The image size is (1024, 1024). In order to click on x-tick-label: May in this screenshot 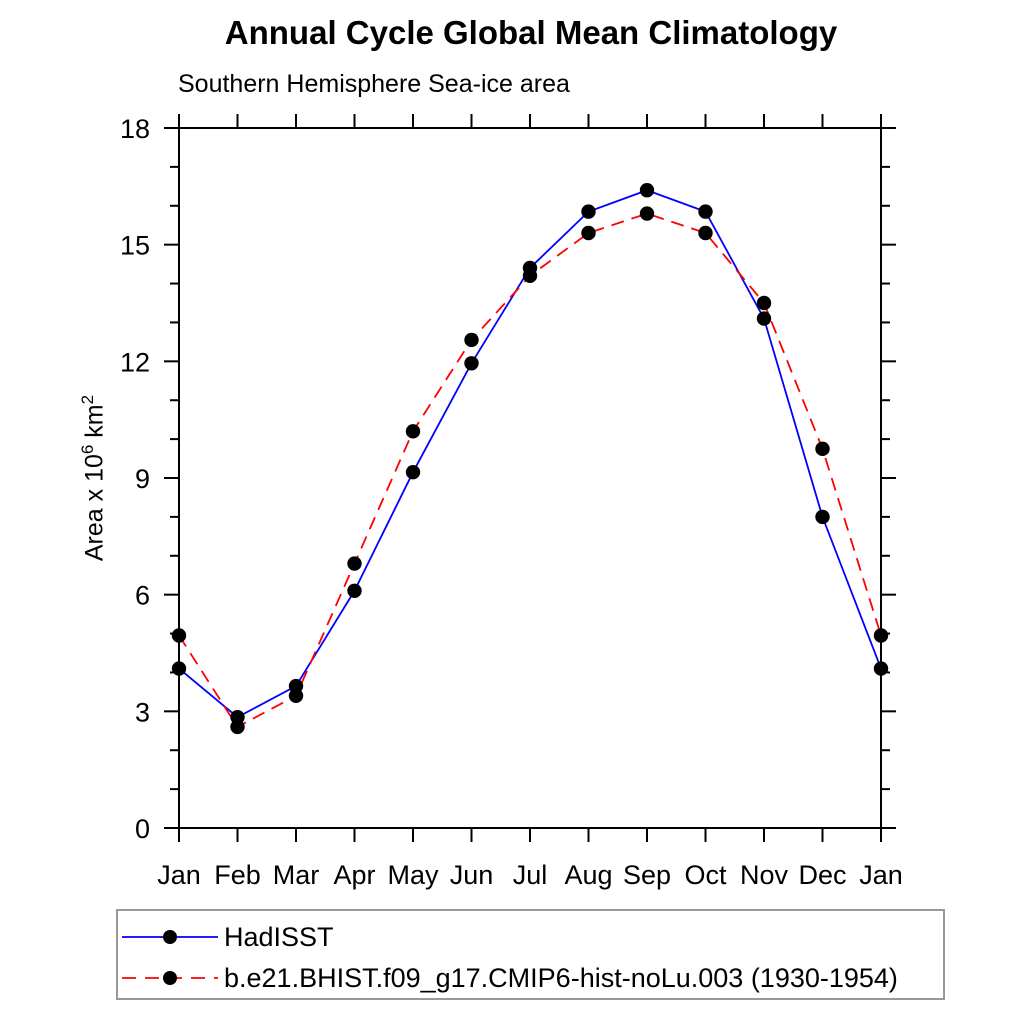, I will do `click(413, 875)`.